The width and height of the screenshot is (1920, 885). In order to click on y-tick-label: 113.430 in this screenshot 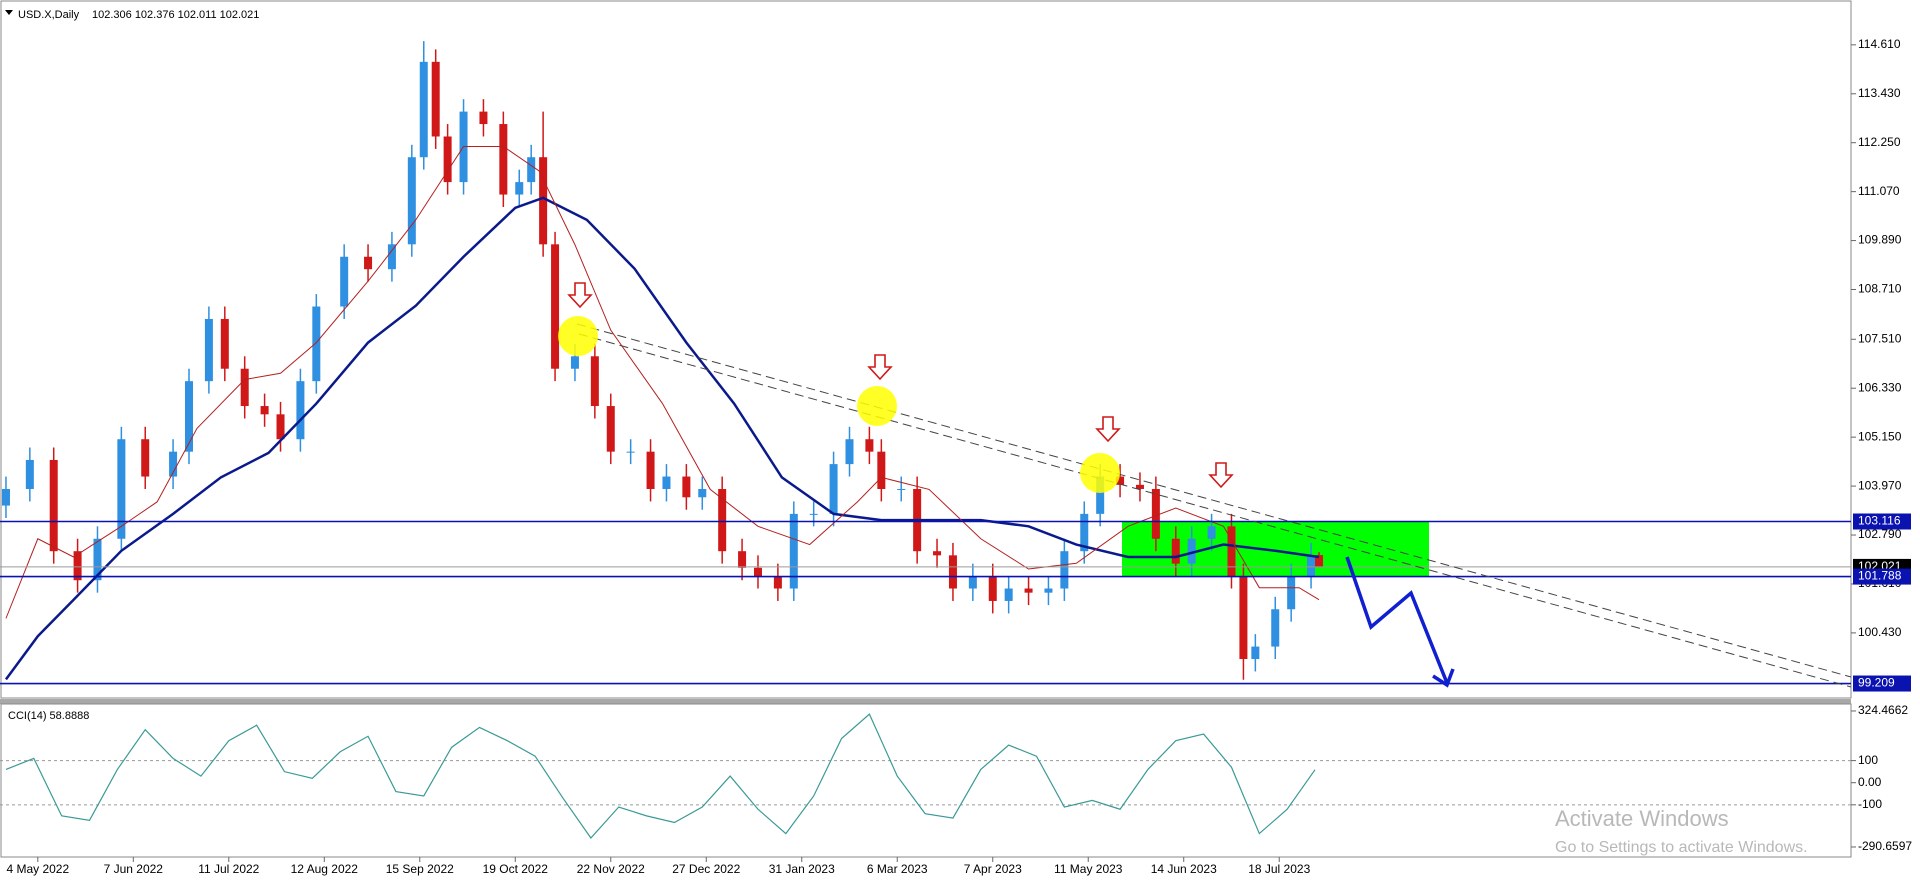, I will do `click(1879, 93)`.